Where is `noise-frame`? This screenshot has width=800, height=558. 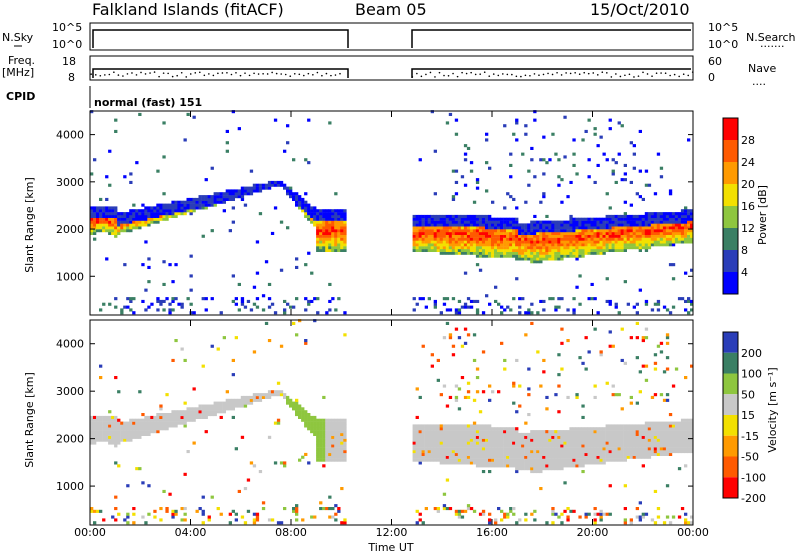
noise-frame is located at coordinates (391, 36).